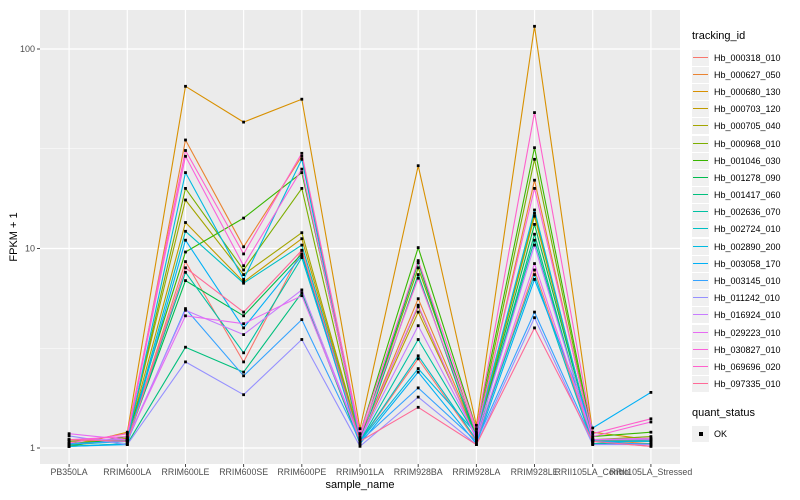  I want to click on legend-item: Hb_001278_090, so click(745, 177).